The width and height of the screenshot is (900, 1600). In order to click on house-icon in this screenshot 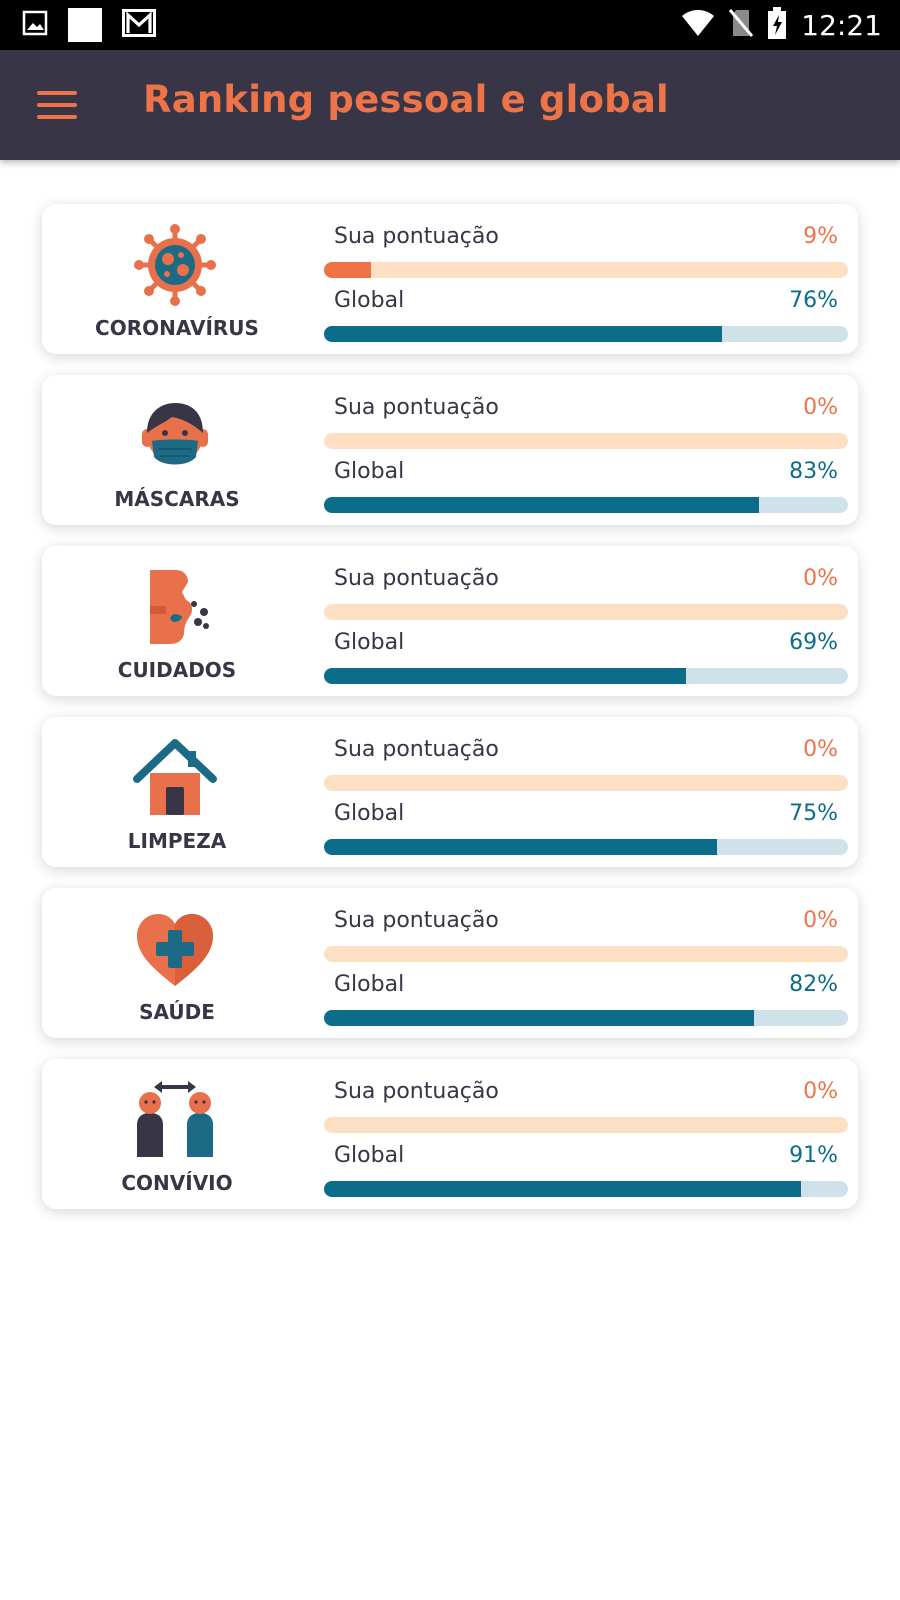, I will do `click(175, 778)`.